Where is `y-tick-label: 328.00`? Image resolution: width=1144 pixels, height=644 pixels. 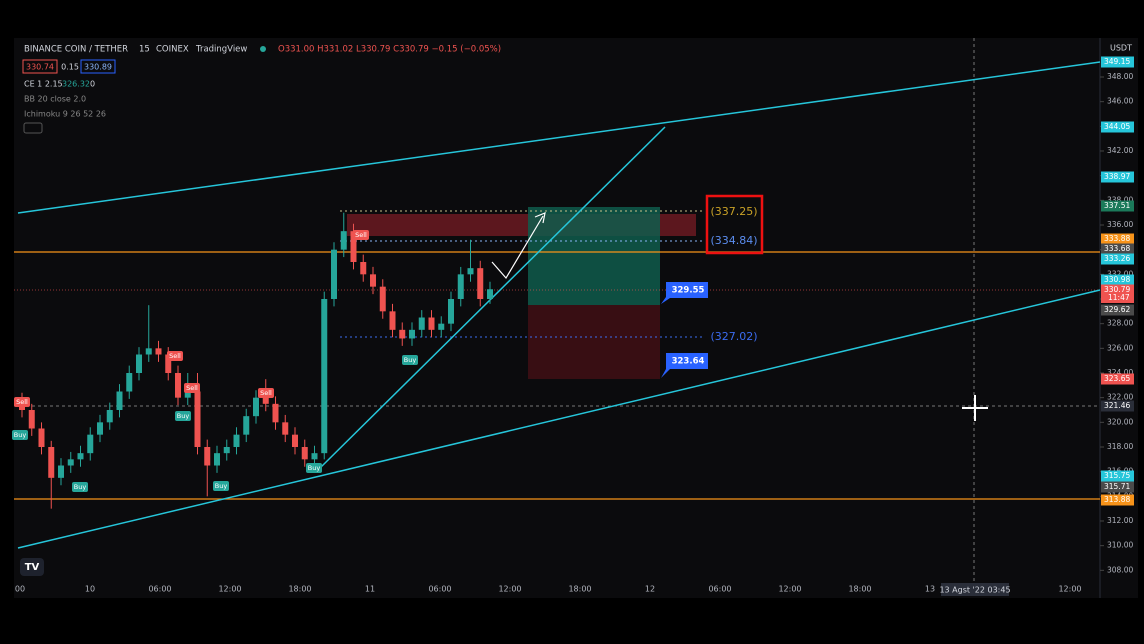 y-tick-label: 328.00 is located at coordinates (1120, 323).